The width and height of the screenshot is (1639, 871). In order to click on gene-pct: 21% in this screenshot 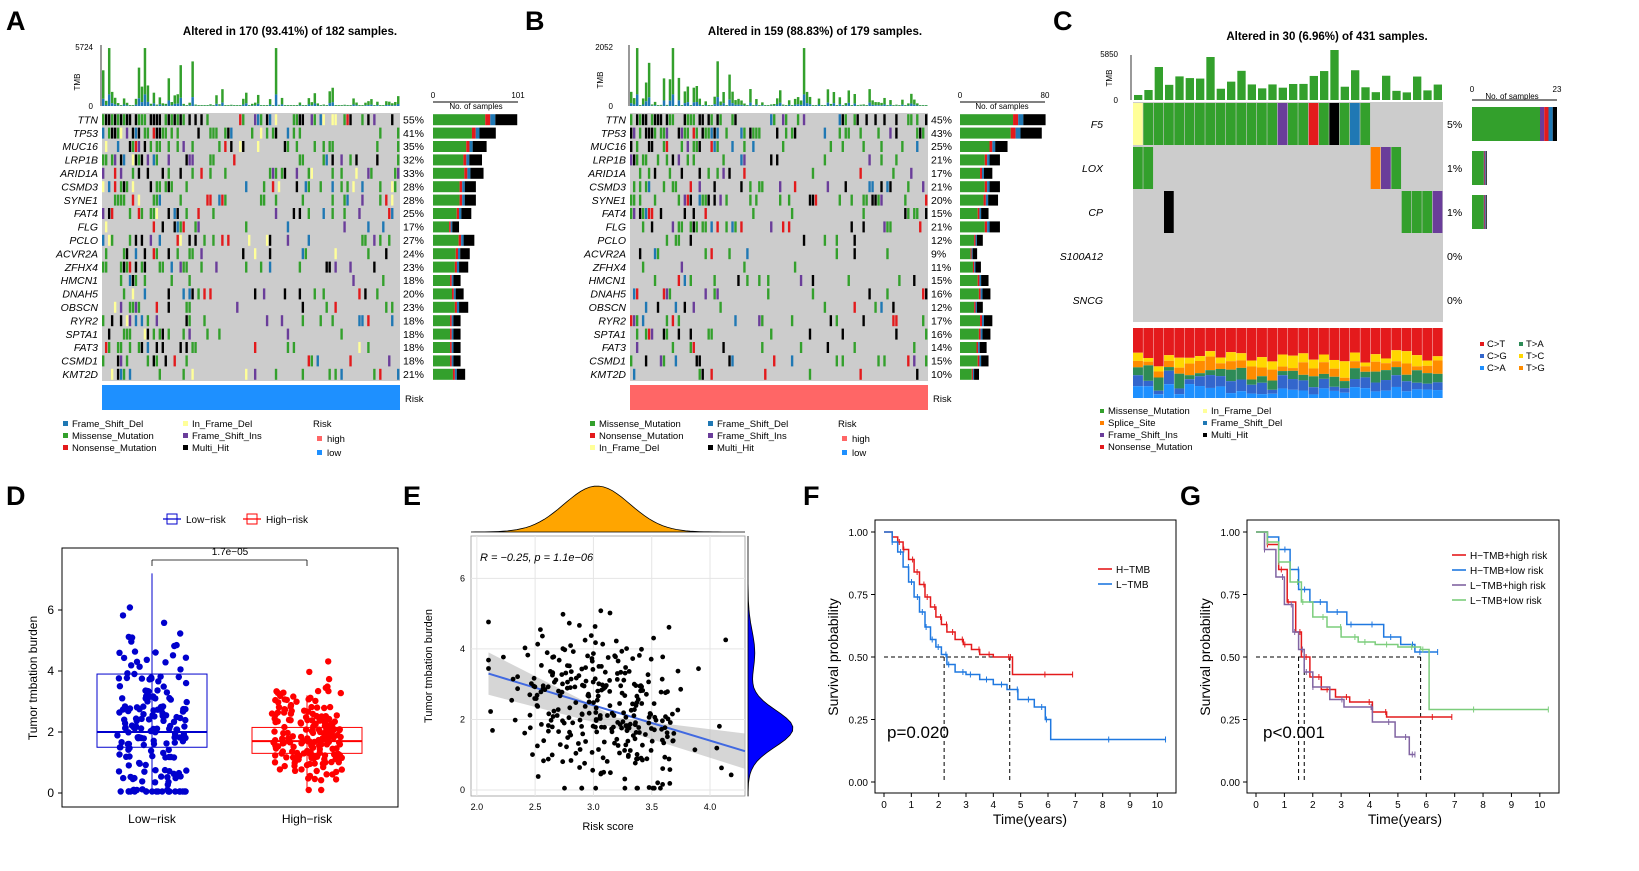, I will do `click(413, 375)`.